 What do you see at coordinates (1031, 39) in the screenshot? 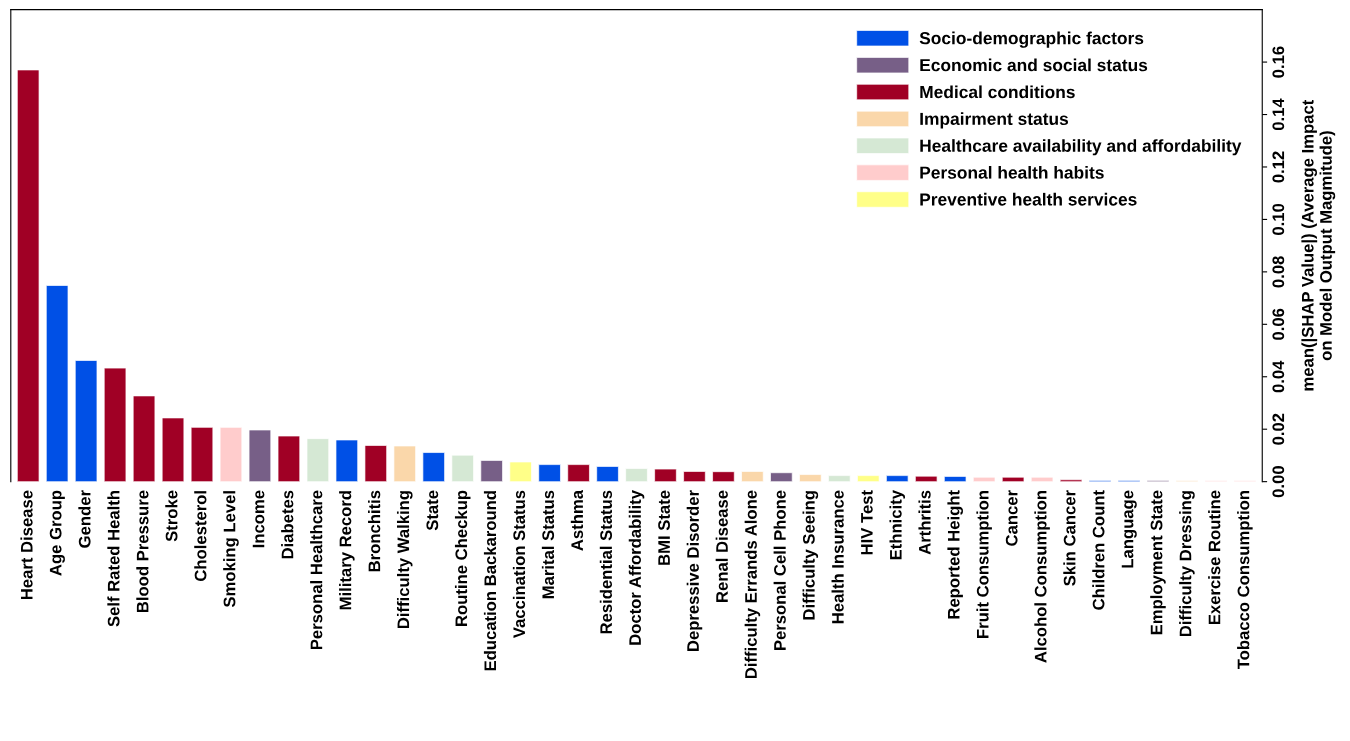
I see `legend-label: Socio-demographic factors` at bounding box center [1031, 39].